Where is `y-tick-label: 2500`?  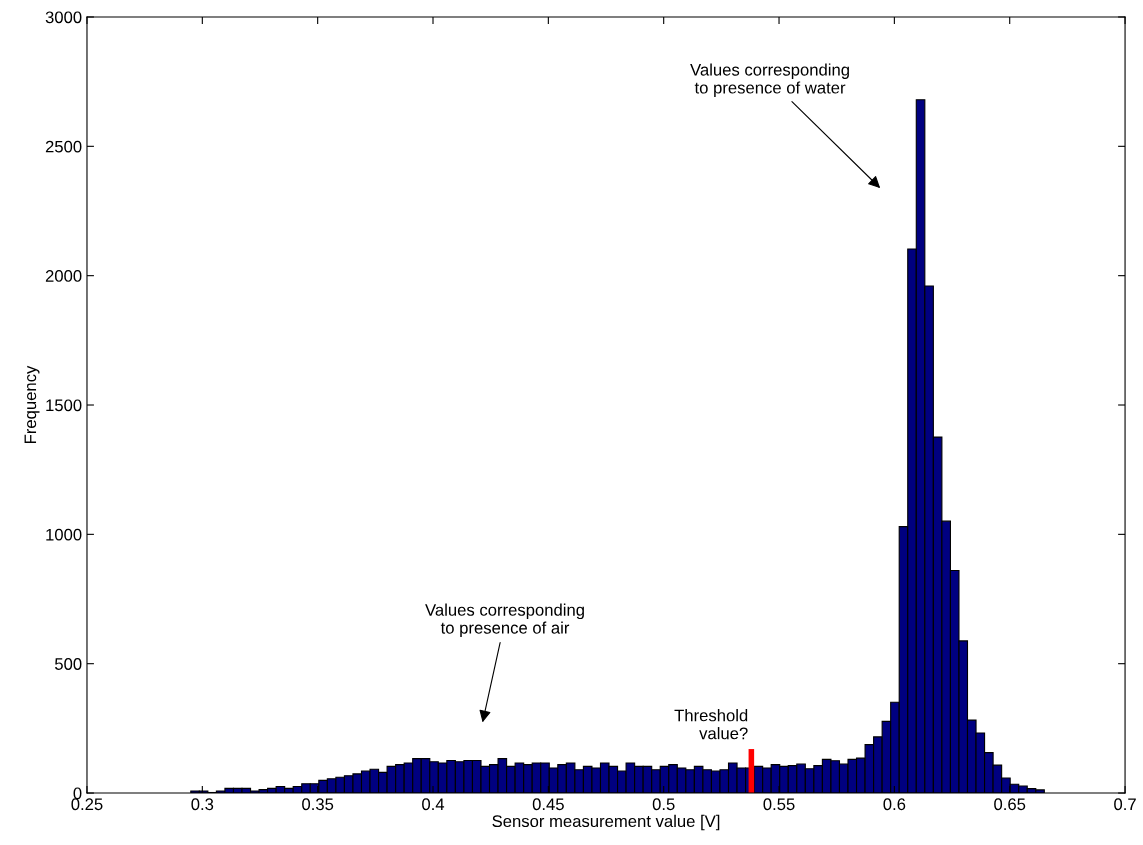
y-tick-label: 2500 is located at coordinates (63, 146).